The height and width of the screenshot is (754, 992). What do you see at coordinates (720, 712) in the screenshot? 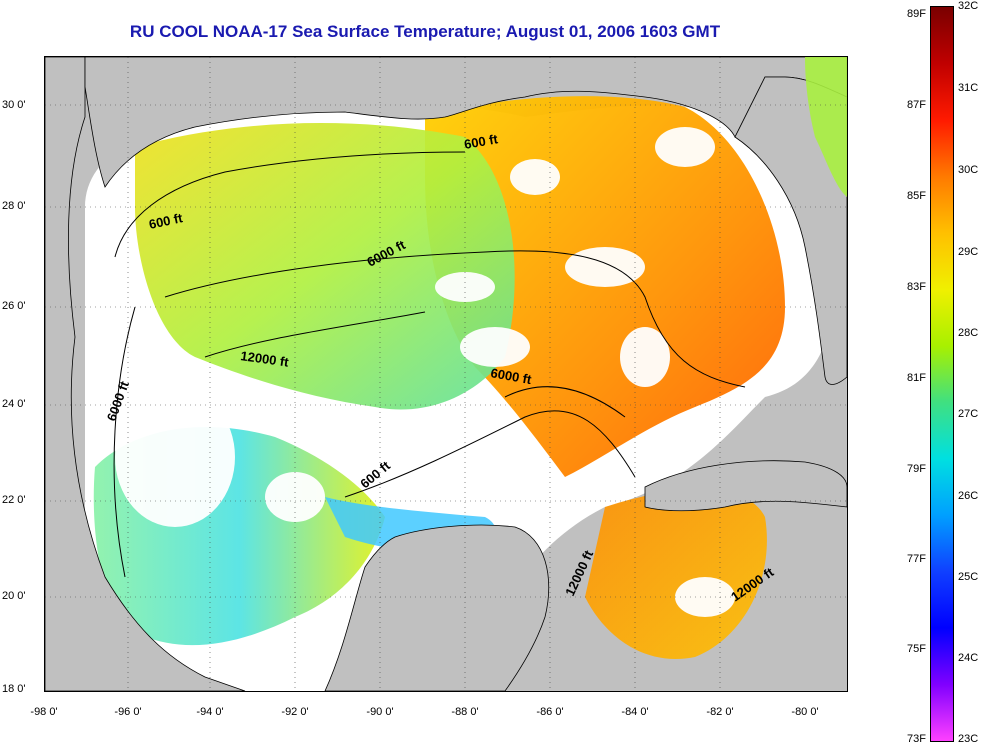
I see `lon-tick: -82 0'` at bounding box center [720, 712].